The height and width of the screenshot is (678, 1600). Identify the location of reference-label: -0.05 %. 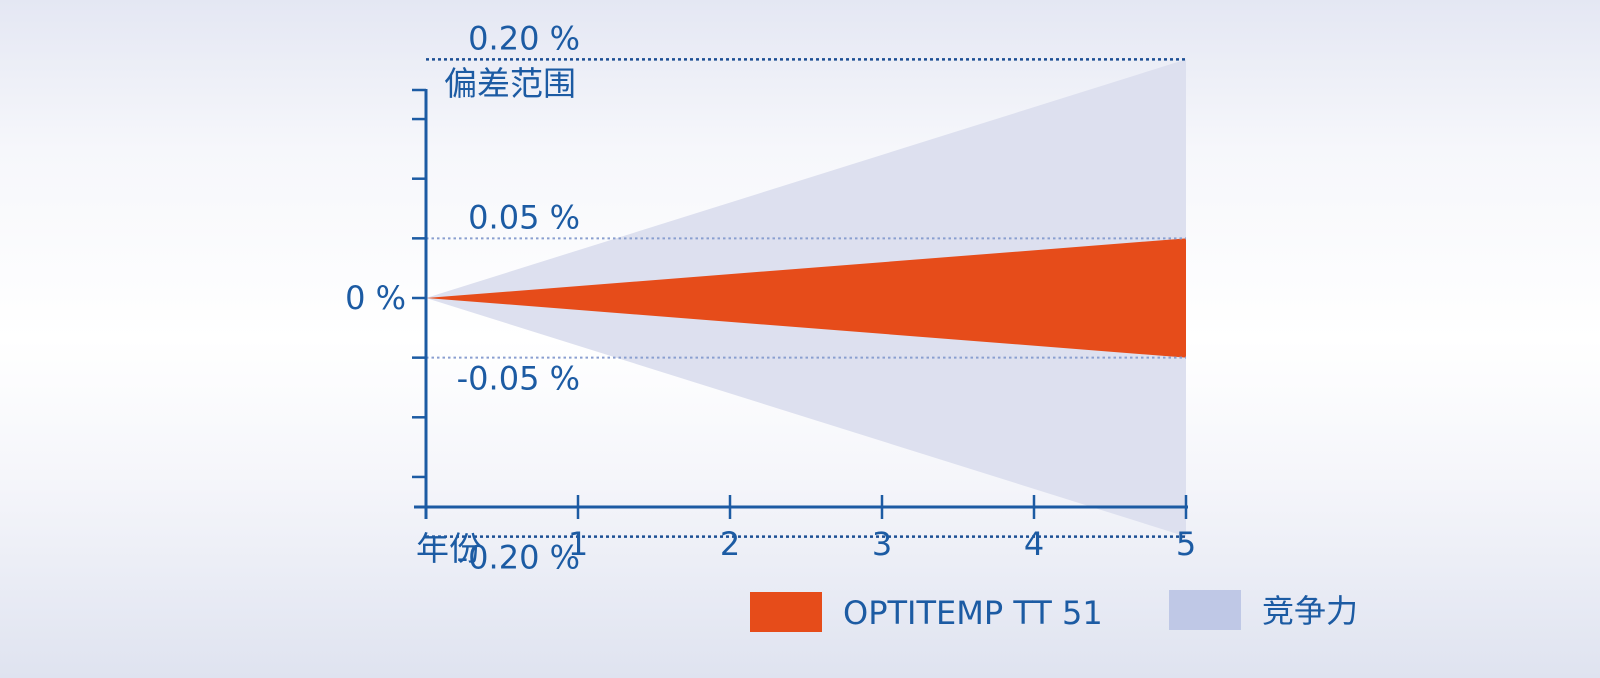
(518, 379).